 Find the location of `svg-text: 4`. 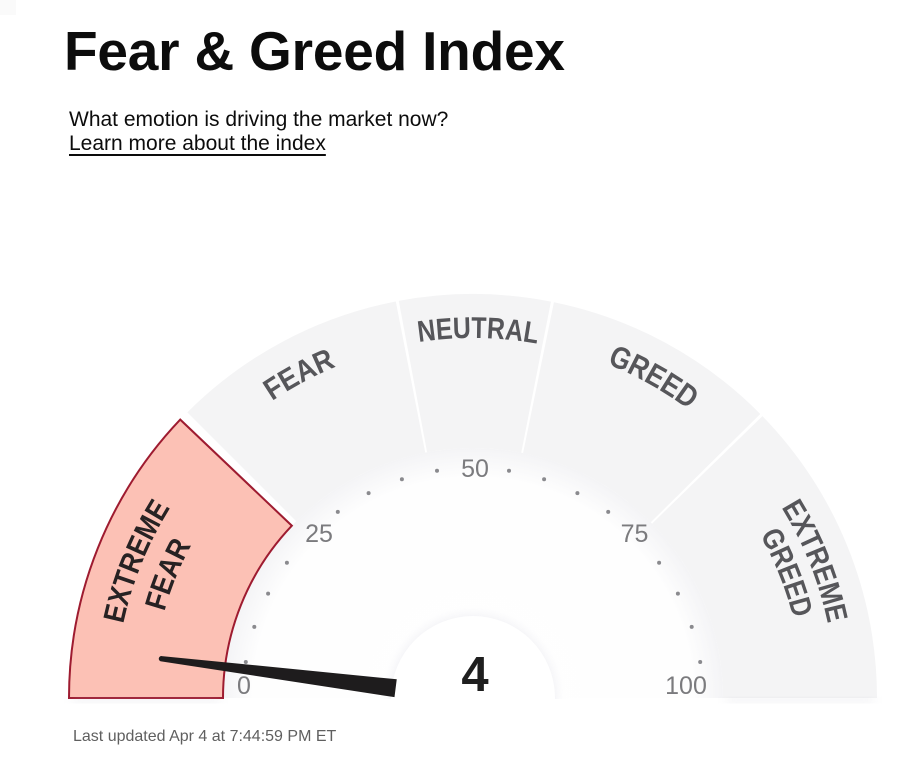

svg-text: 4 is located at coordinates (474, 675).